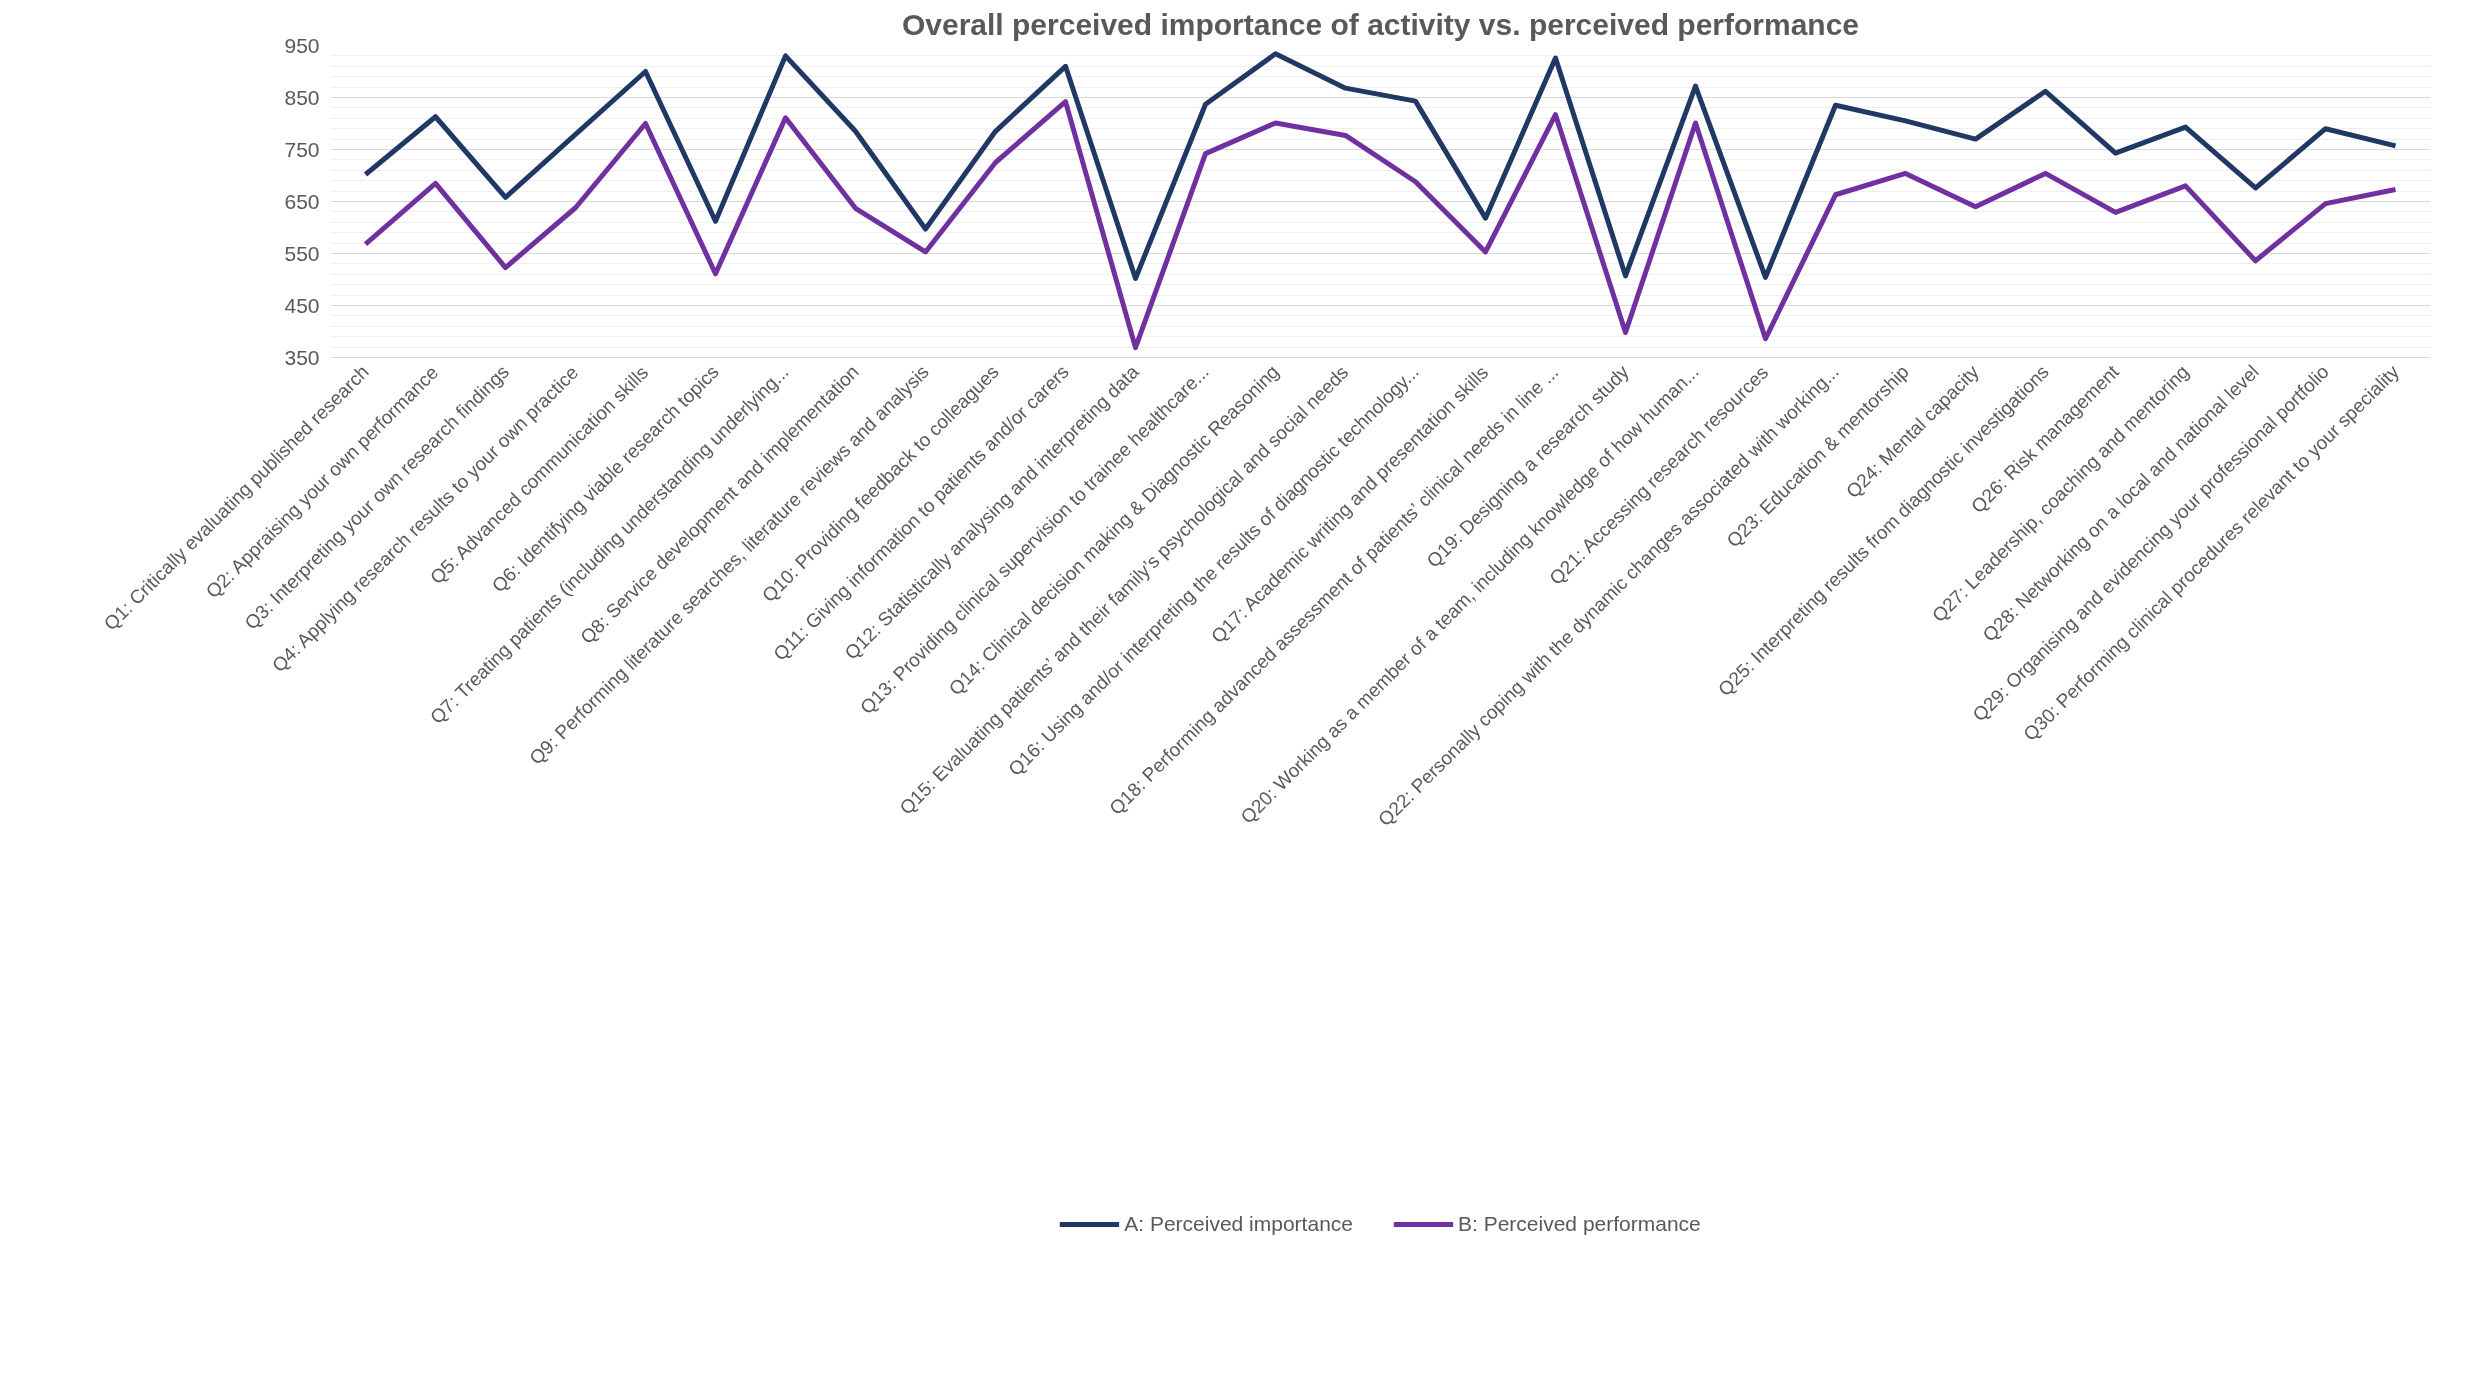  I want to click on y-tick-label: 550, so click(302, 253).